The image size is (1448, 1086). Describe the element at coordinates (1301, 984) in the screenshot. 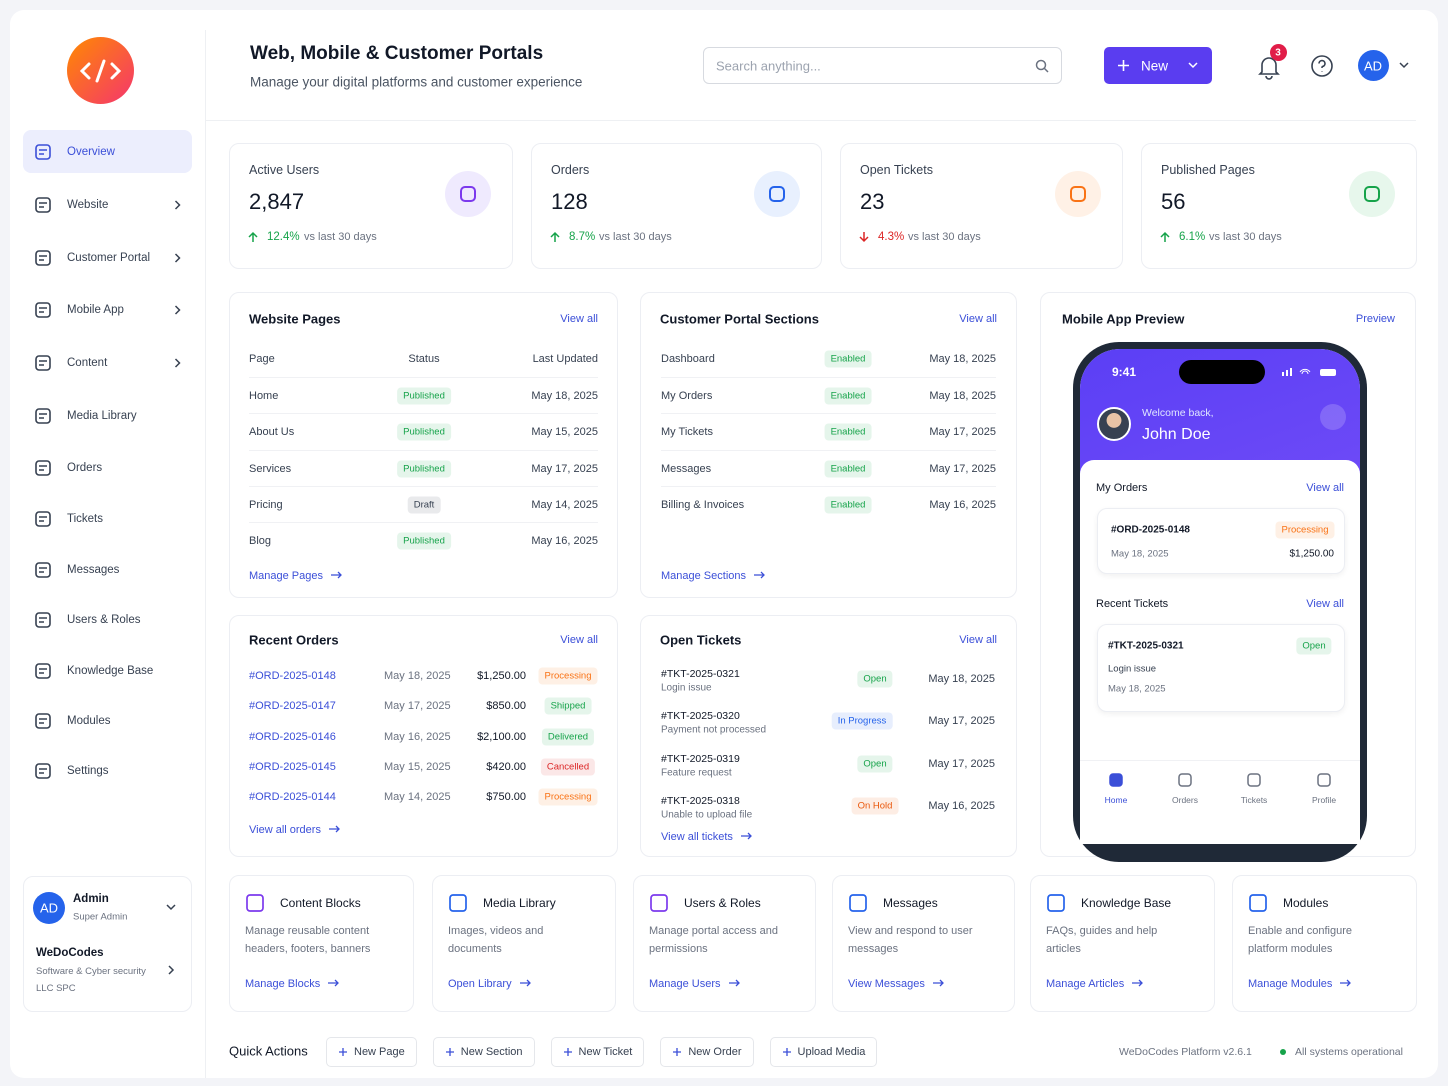

I see `module-link: Manage Modules` at that location.